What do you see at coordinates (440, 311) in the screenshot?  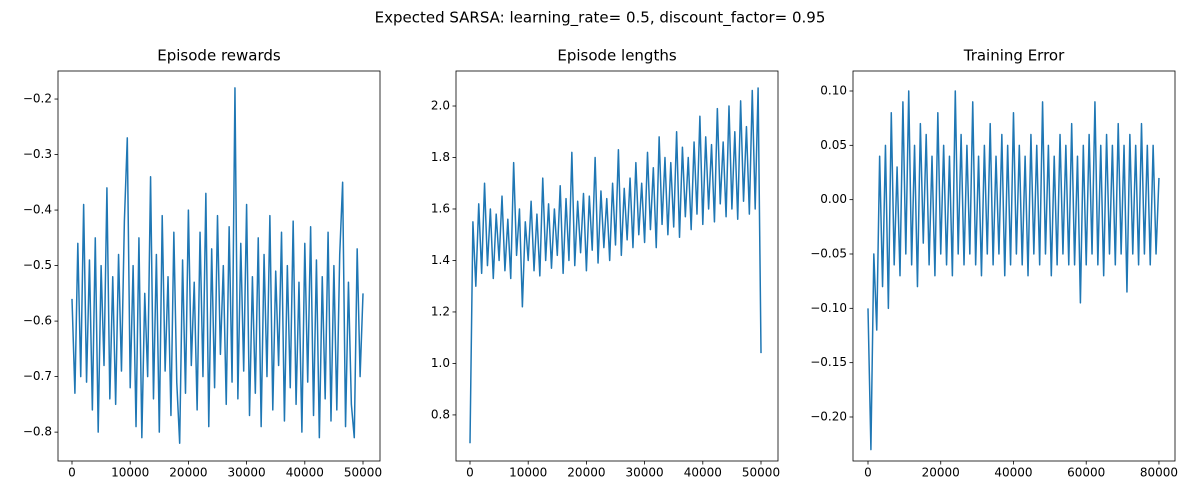 I see `y-tick-label: 1.2` at bounding box center [440, 311].